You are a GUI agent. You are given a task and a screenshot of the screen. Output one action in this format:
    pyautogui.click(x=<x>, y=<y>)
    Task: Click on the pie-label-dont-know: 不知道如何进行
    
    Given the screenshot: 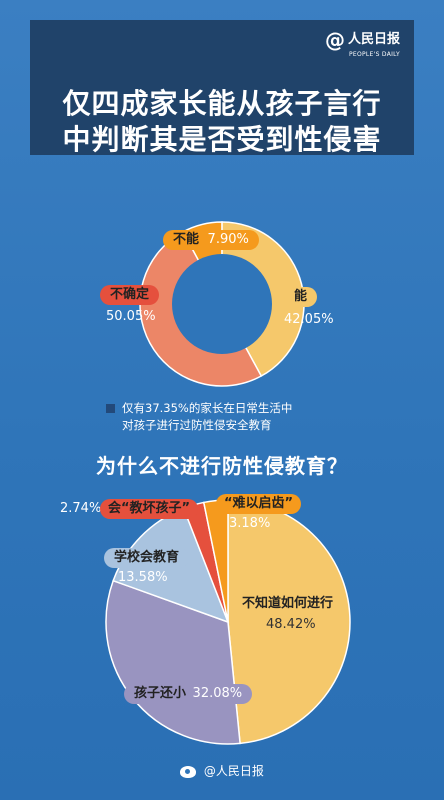 What is the action you would take?
    pyautogui.click(x=288, y=604)
    